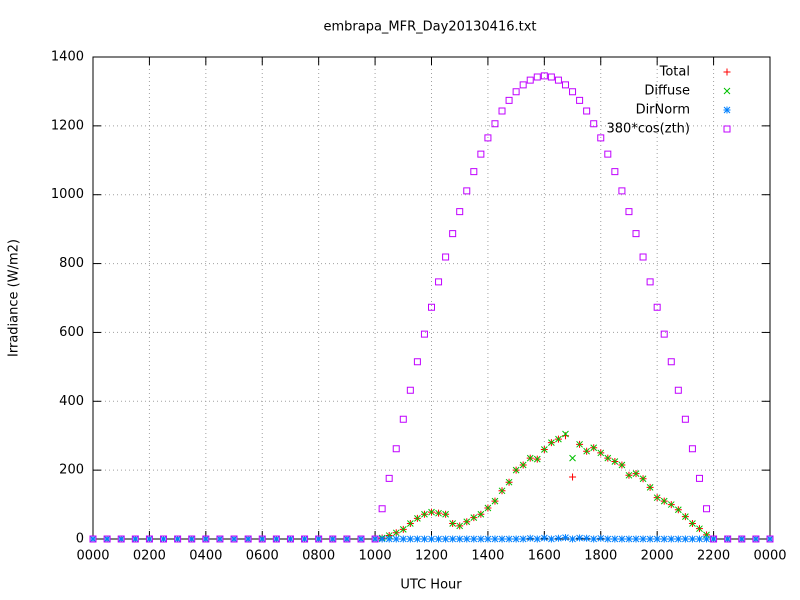  I want to click on y-tick-label: 1200, so click(67, 125).